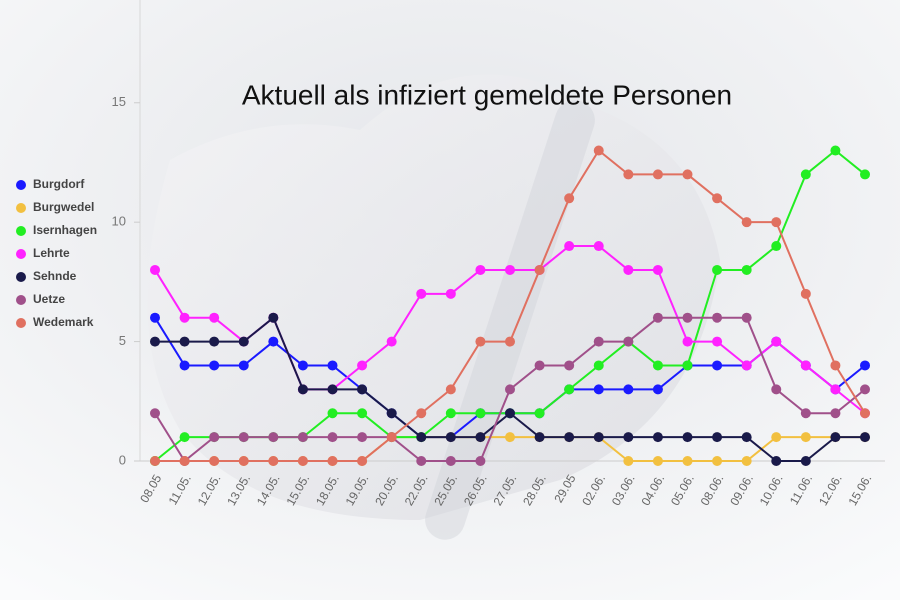 The image size is (900, 600). Describe the element at coordinates (55, 276) in the screenshot. I see `legend-label: Sehnde` at that location.